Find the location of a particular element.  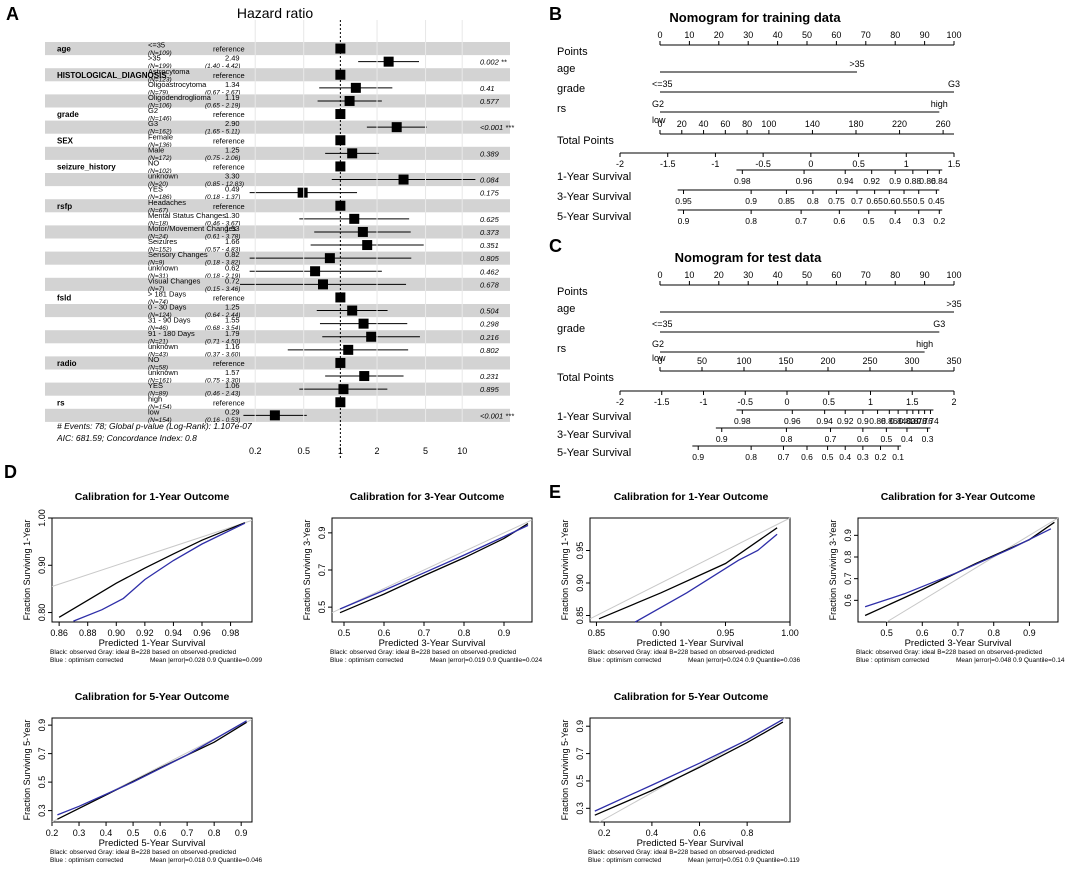

forest-ci-value: (0.64 - 2.44) is located at coordinates (222, 315).